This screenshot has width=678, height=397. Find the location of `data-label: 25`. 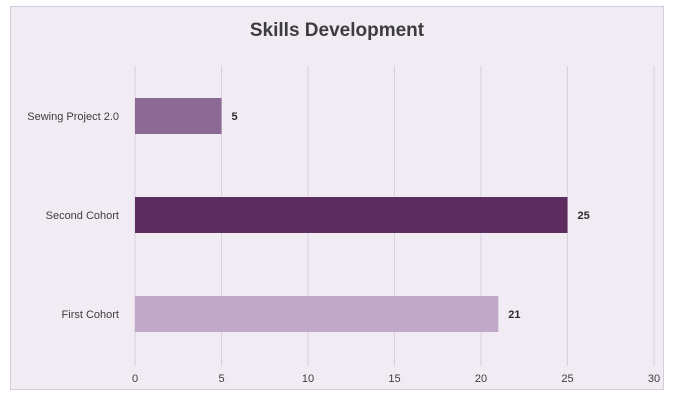

data-label: 25 is located at coordinates (584, 216).